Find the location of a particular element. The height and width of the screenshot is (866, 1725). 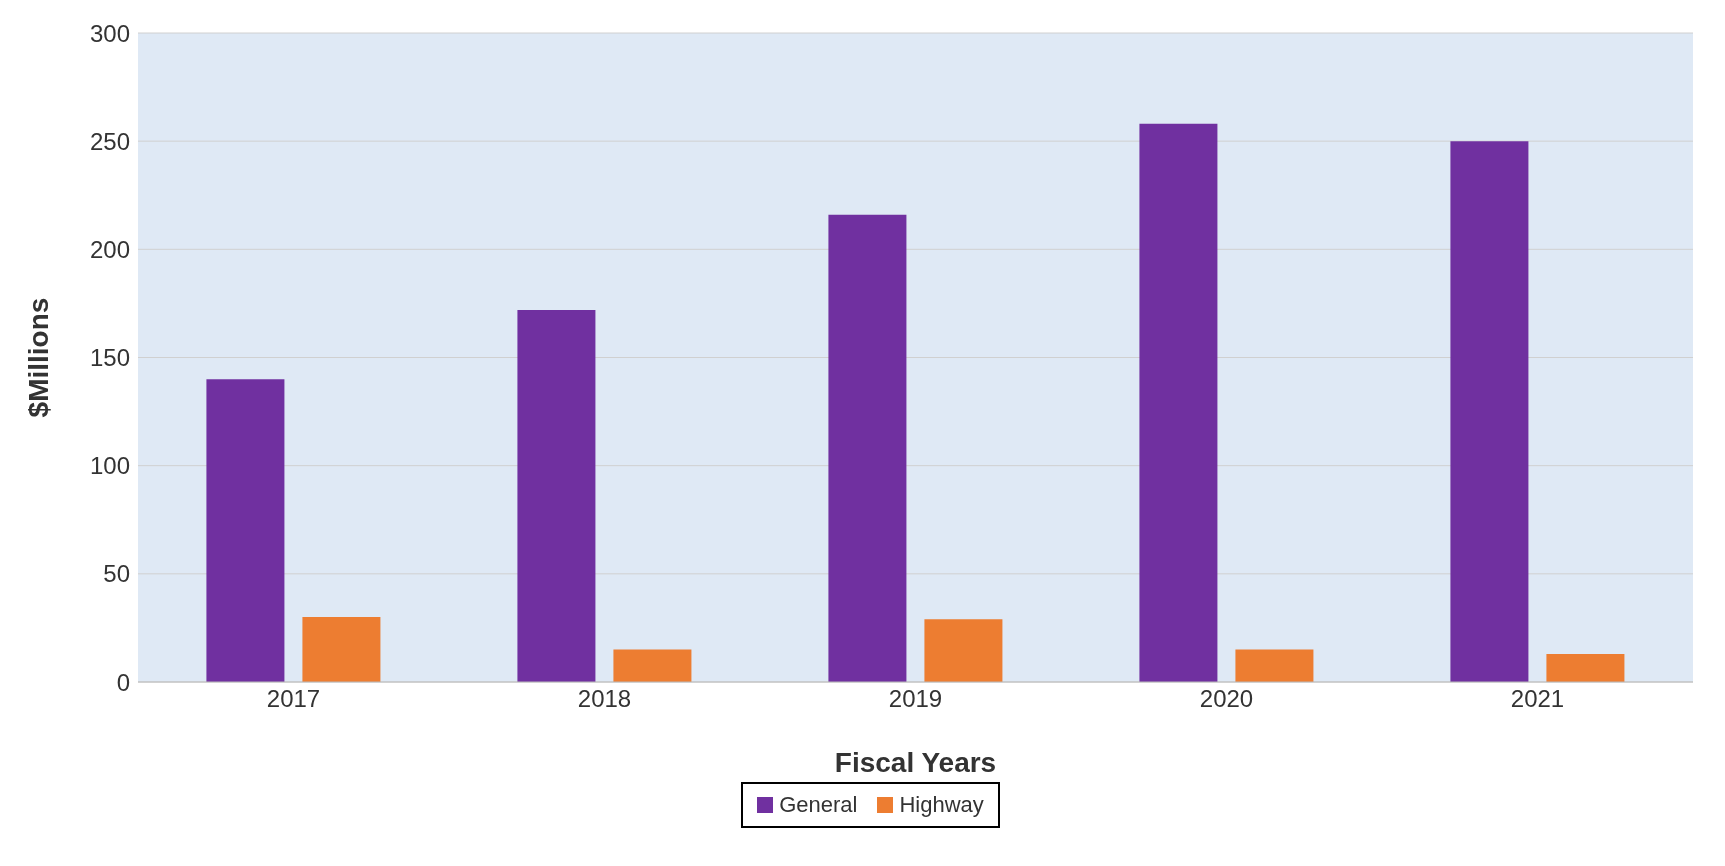

y-tick-label: 100 is located at coordinates (109, 466).